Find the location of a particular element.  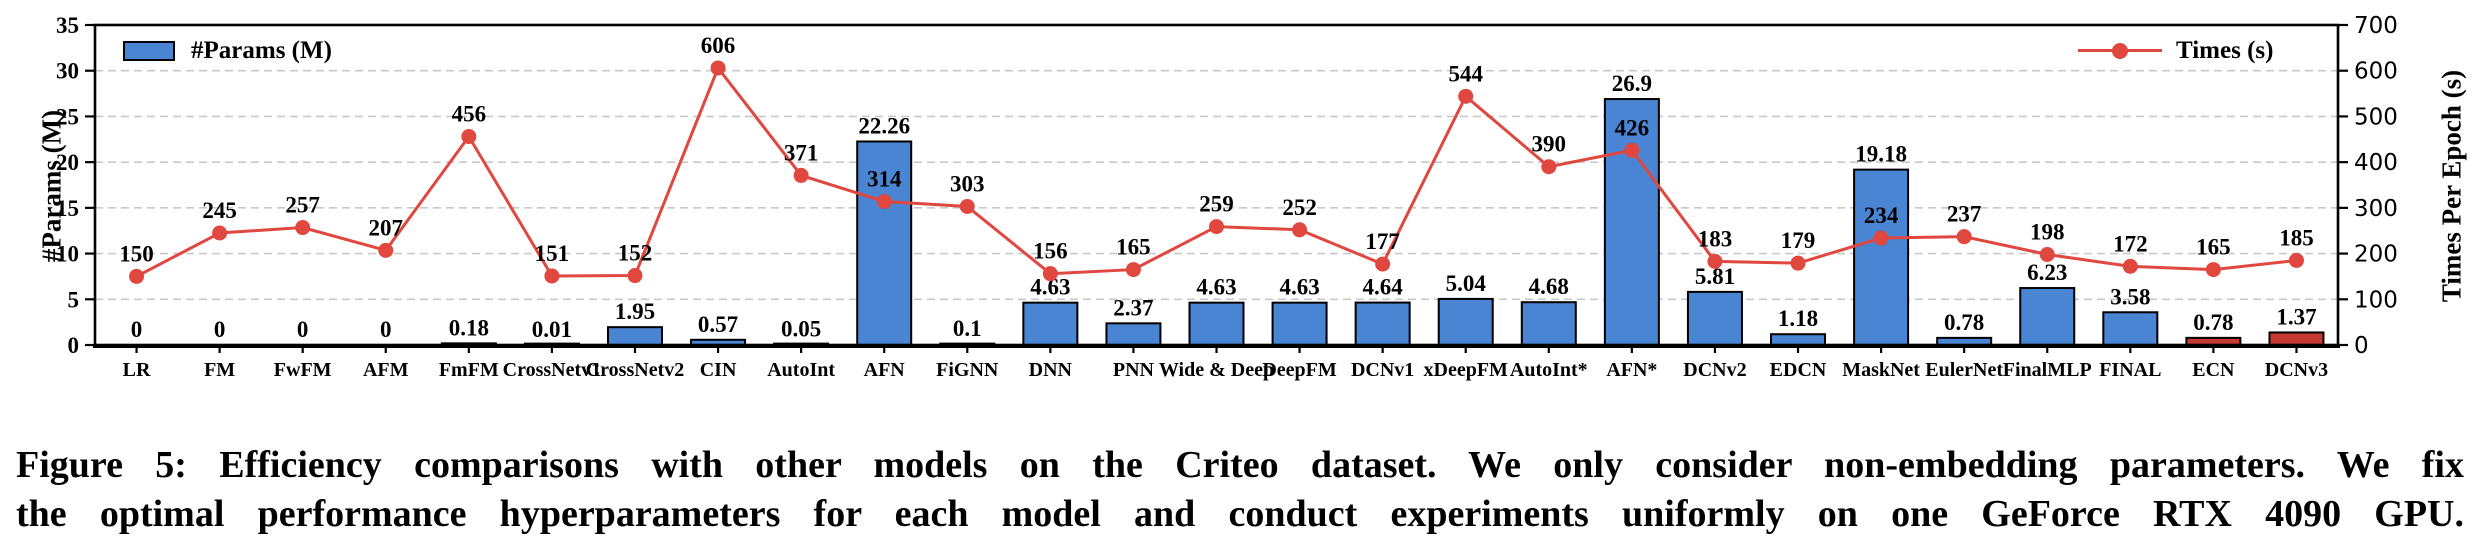

times-point-DCNv3 is located at coordinates (2296, 260).